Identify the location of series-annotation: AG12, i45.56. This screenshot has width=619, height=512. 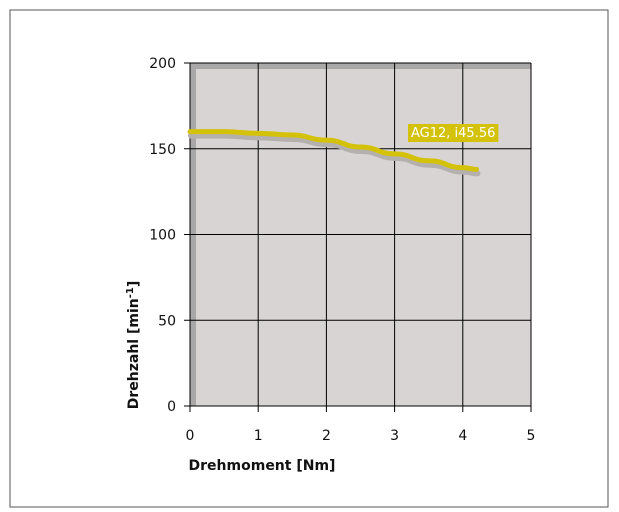
(453, 133).